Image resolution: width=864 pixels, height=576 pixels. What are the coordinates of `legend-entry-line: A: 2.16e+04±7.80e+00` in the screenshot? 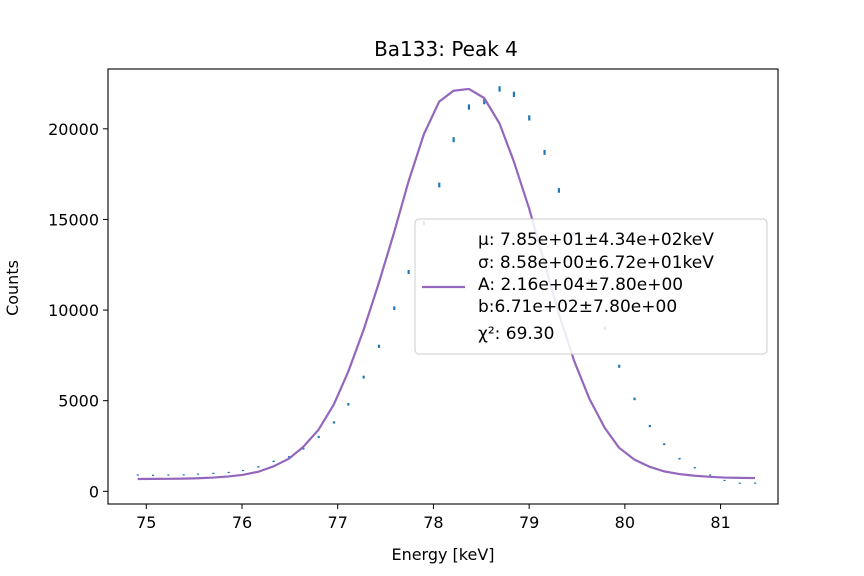 It's located at (580, 285).